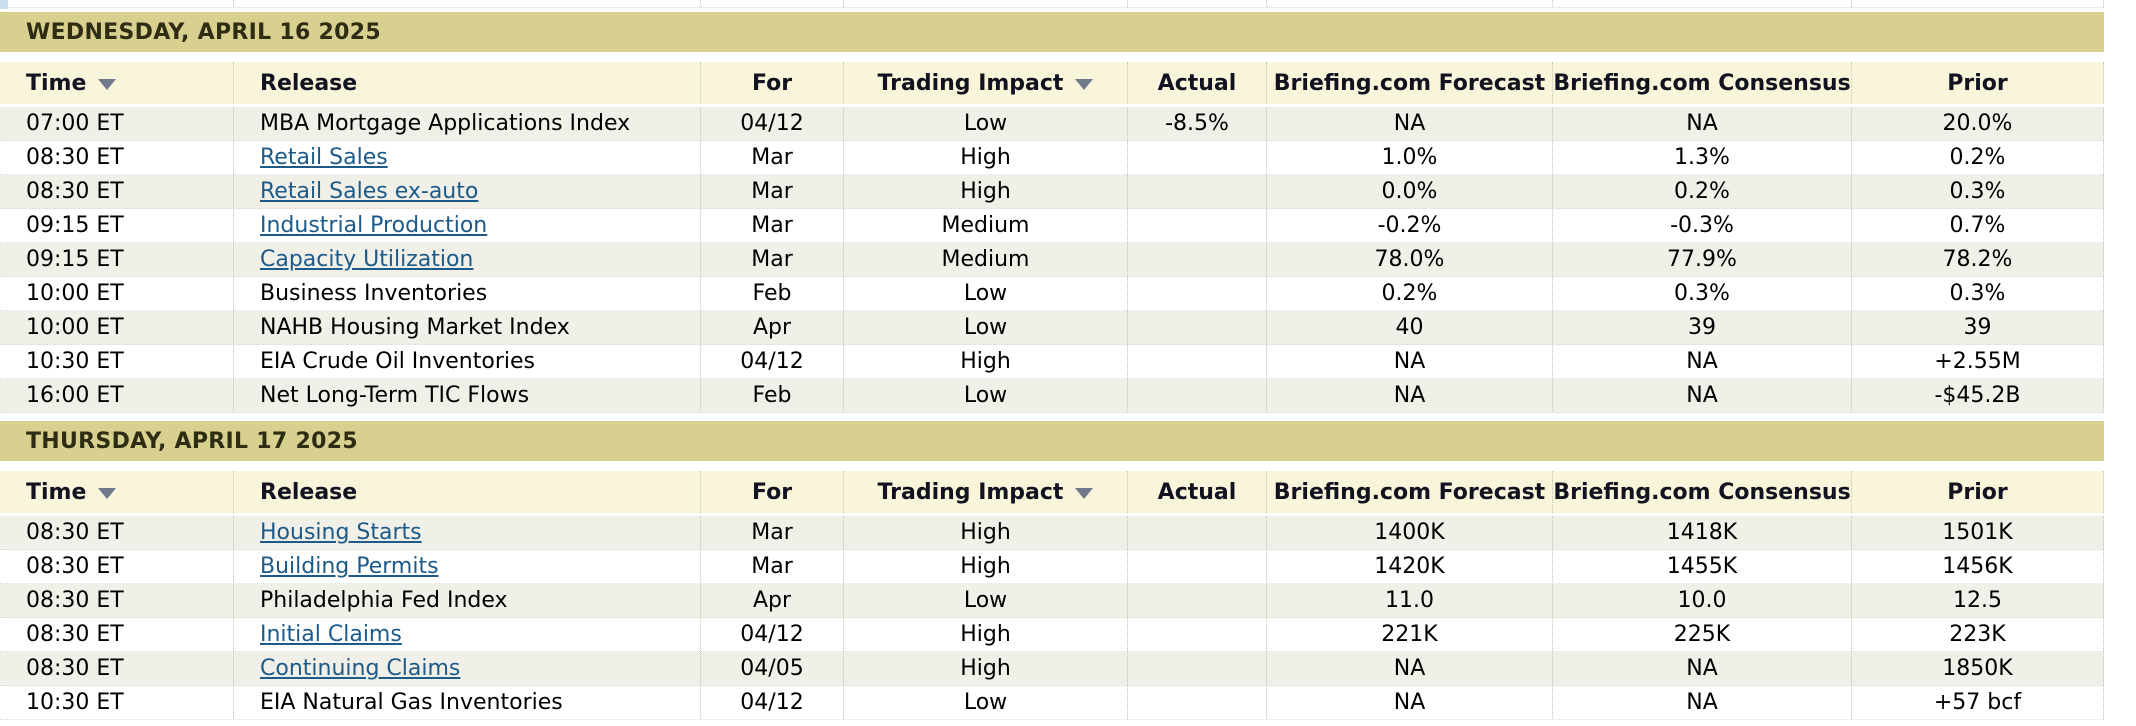  I want to click on column-header-consensus: Briefing.com Consensus, so click(1702, 83).